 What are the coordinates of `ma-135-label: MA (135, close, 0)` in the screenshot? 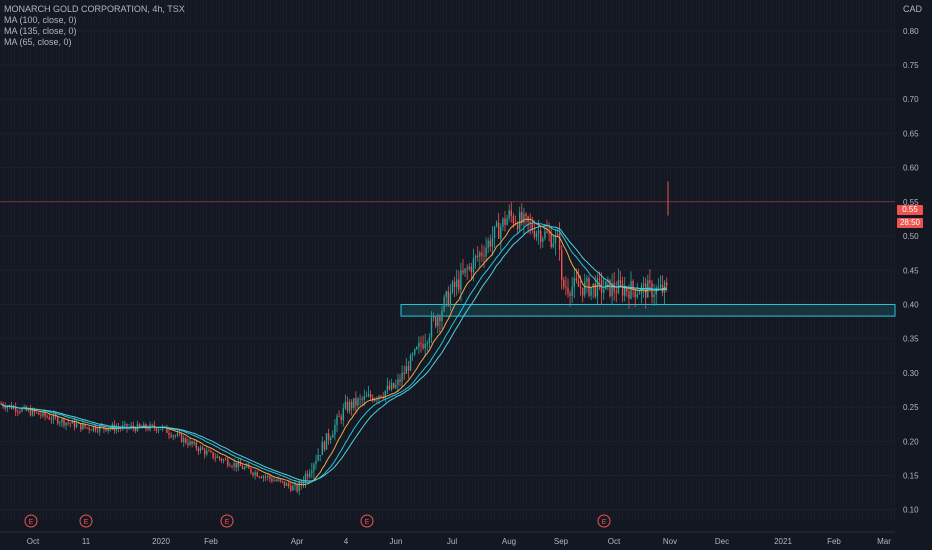 It's located at (40, 31).